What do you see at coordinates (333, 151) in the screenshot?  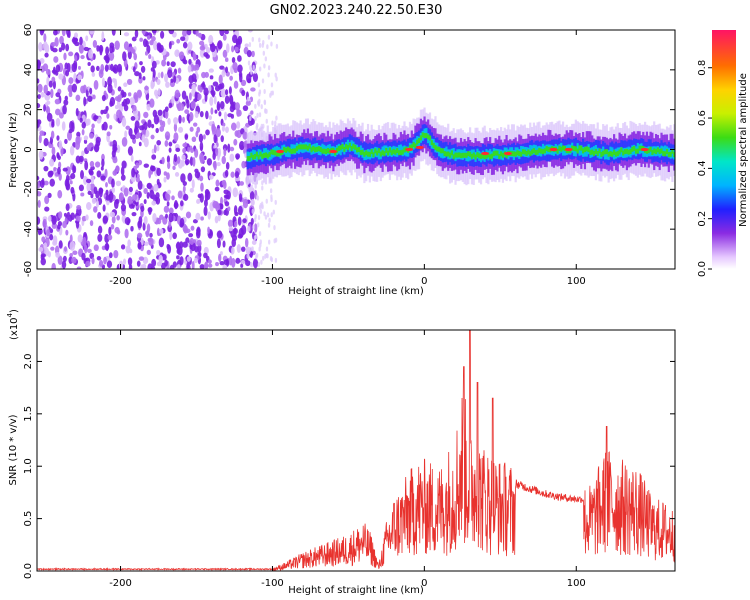 I see `spectrogram-peak-cell` at bounding box center [333, 151].